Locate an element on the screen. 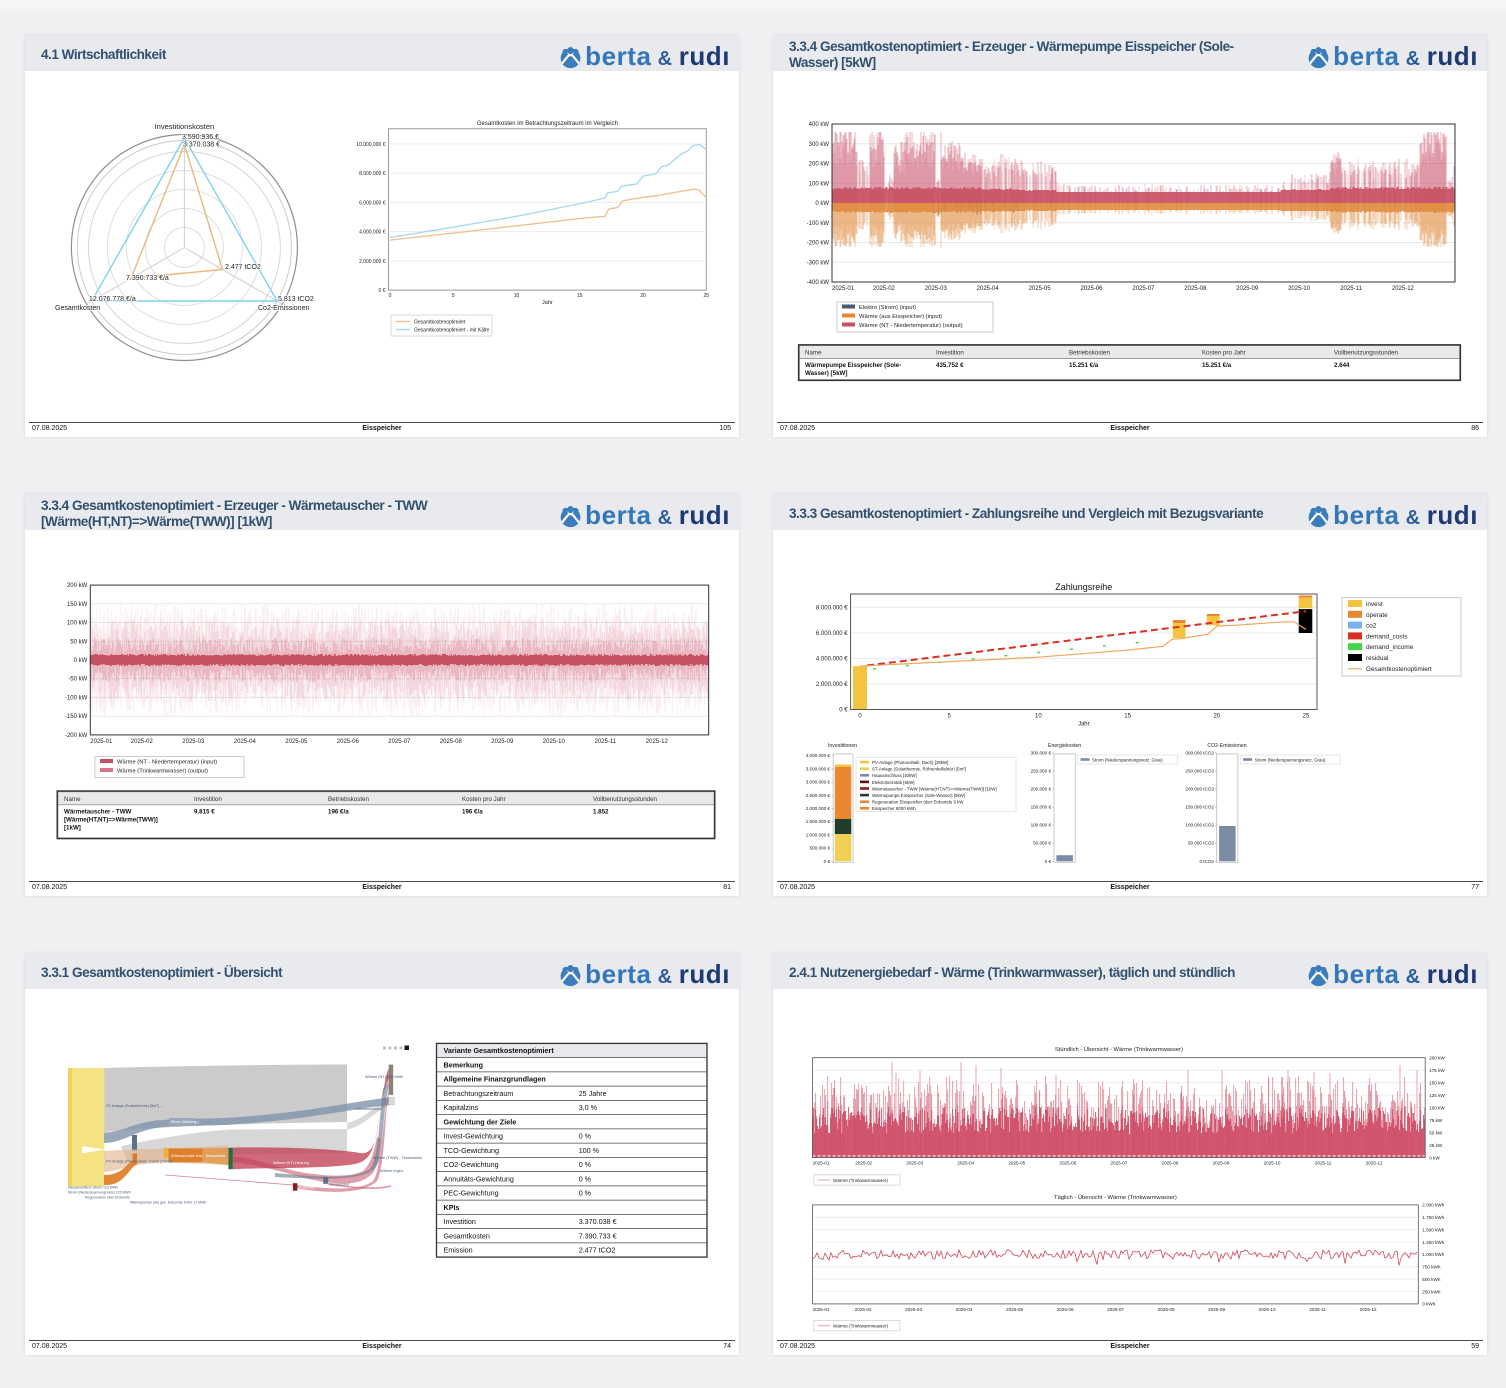 This screenshot has width=1506, height=1388. svg-text: Erdsonde is located at coordinates (307, 1188).